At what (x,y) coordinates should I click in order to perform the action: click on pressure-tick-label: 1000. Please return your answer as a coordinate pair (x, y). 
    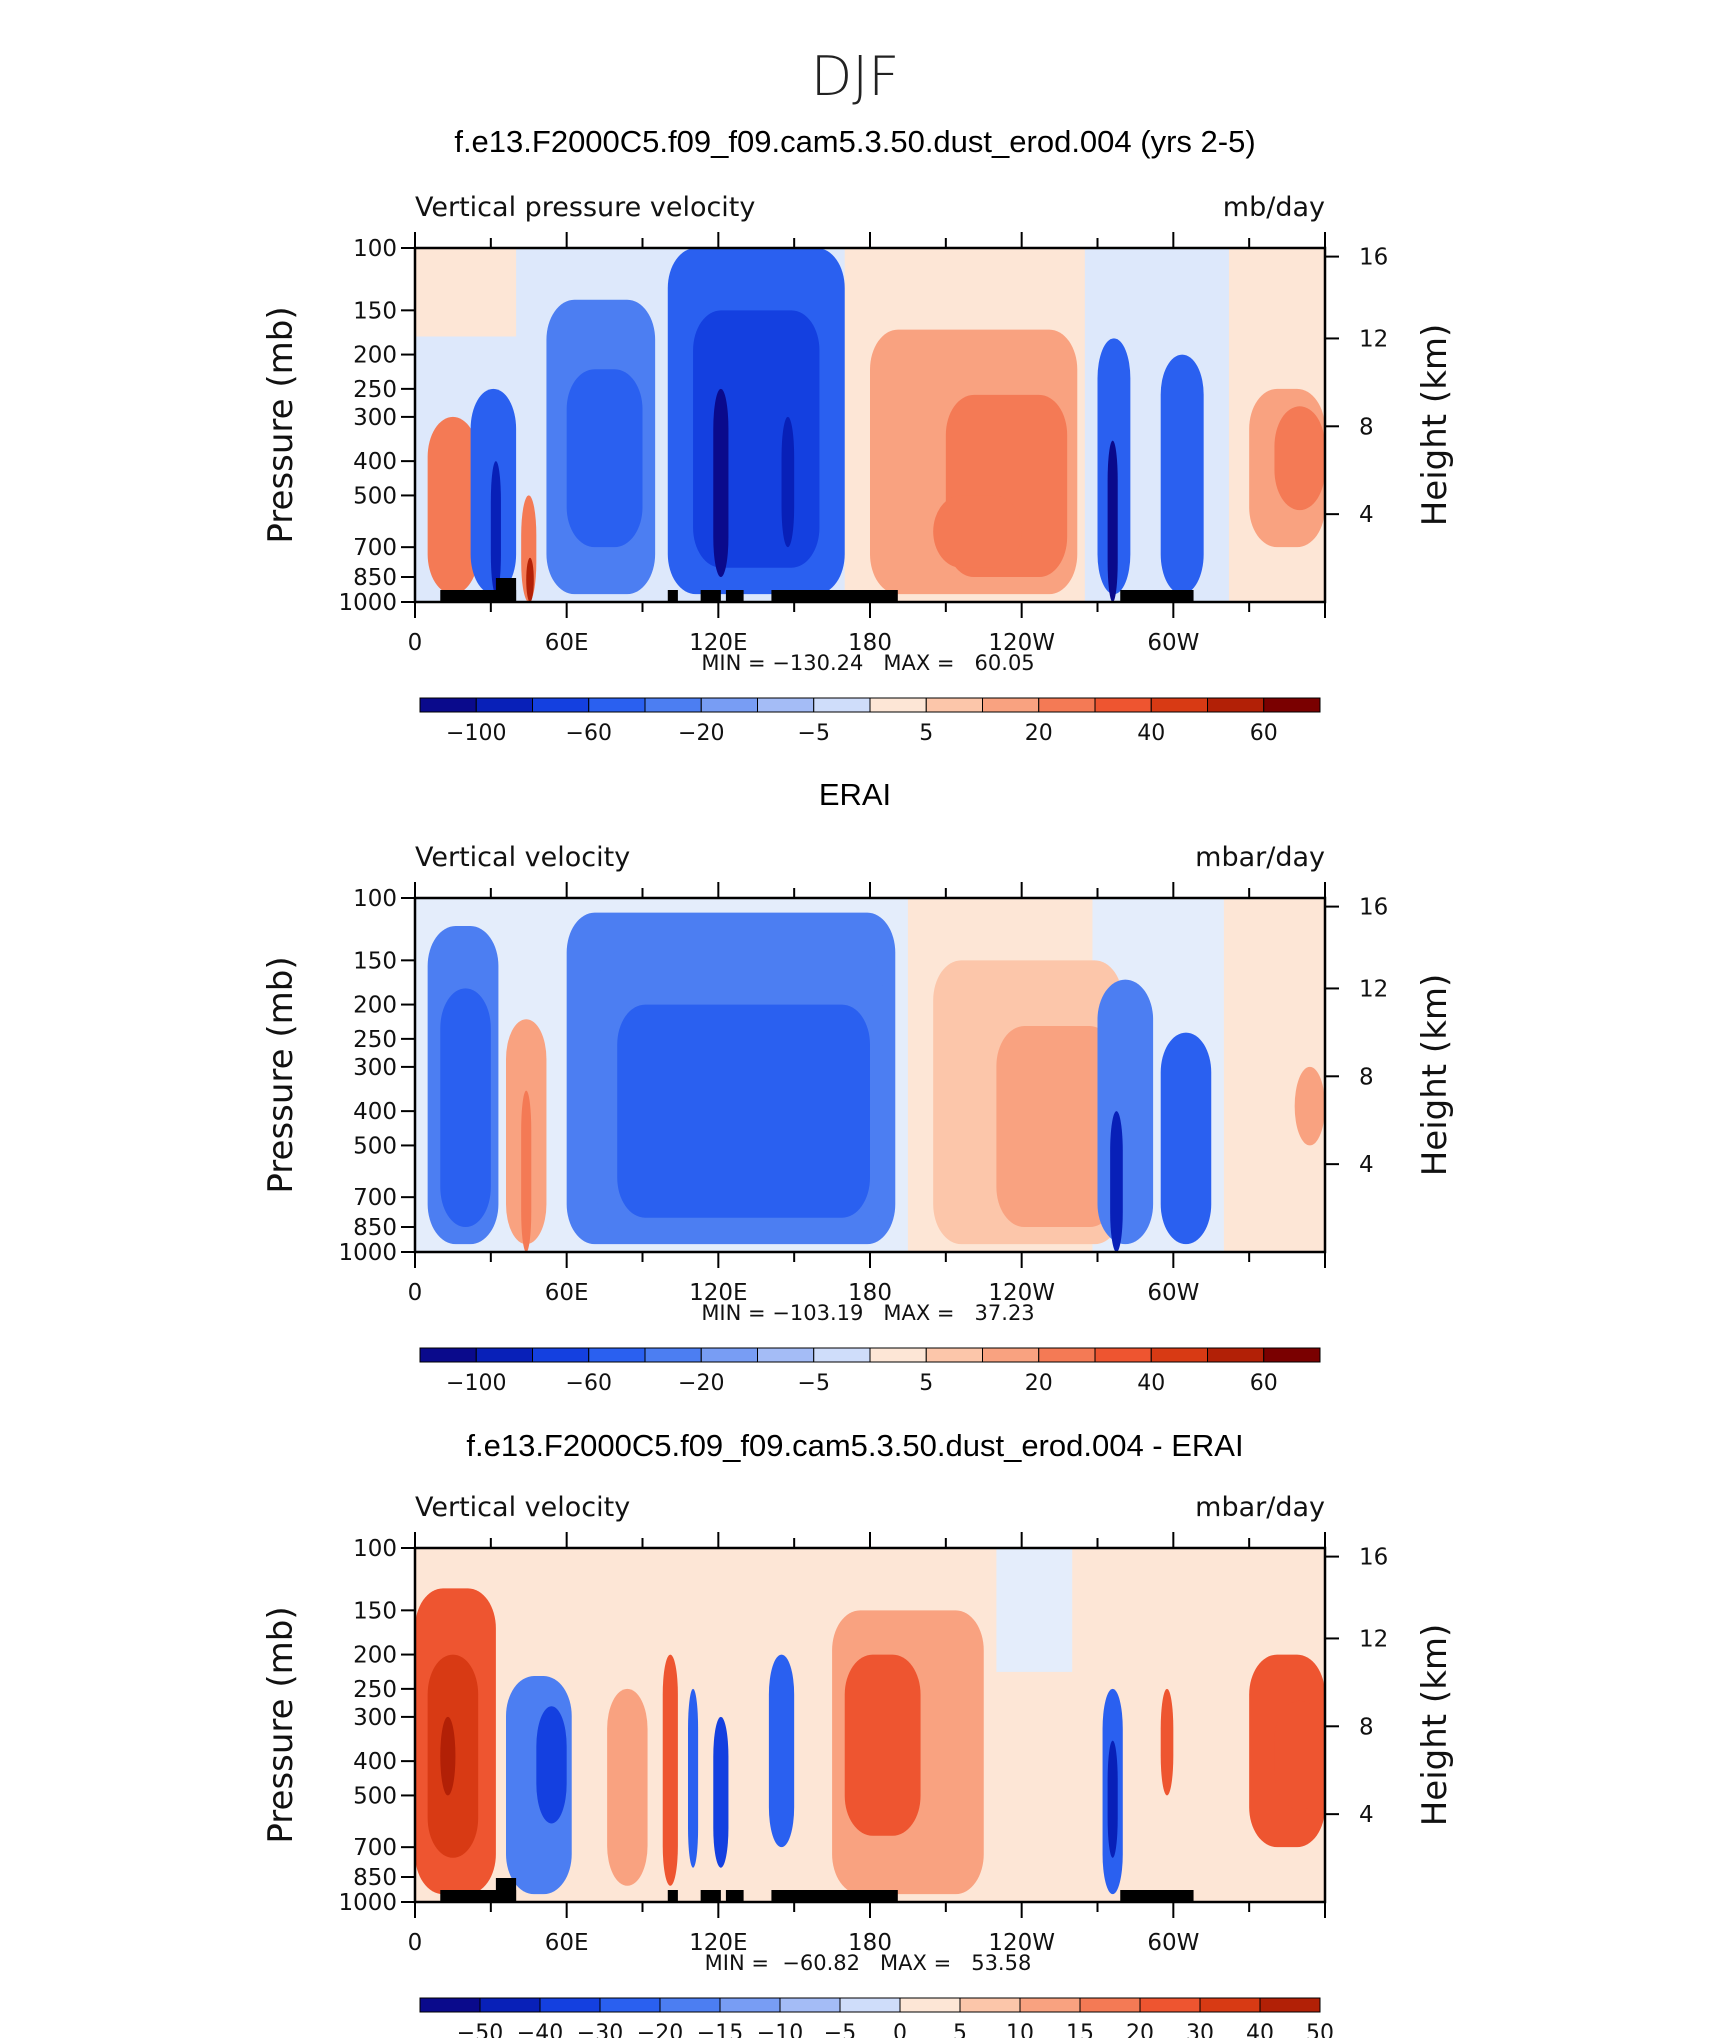
    Looking at the image, I should click on (367, 603).